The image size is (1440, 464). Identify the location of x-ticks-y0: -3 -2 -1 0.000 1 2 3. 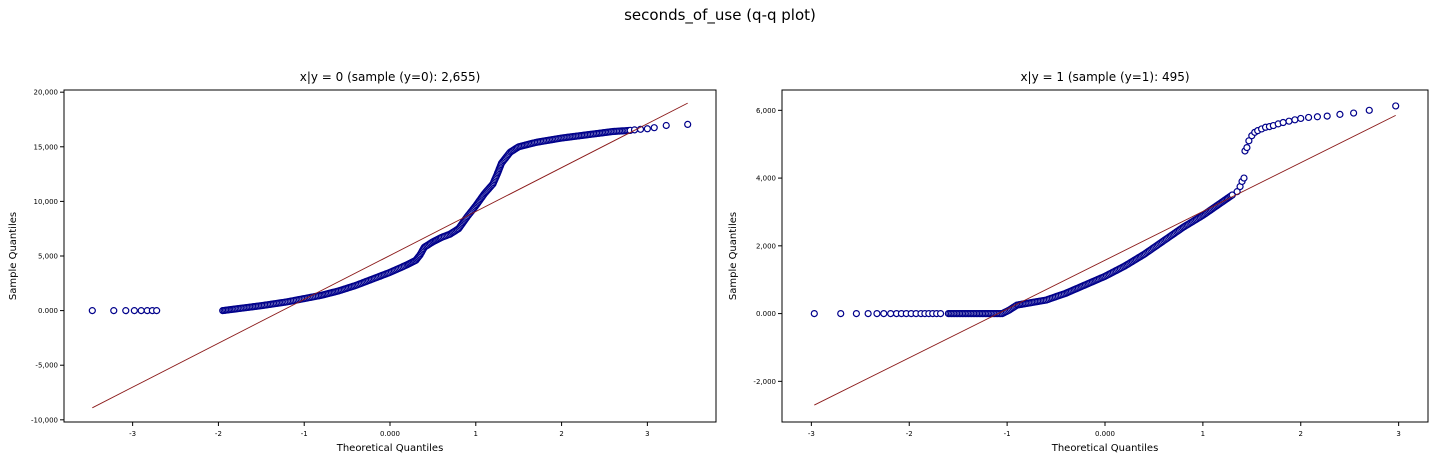
(389, 430).